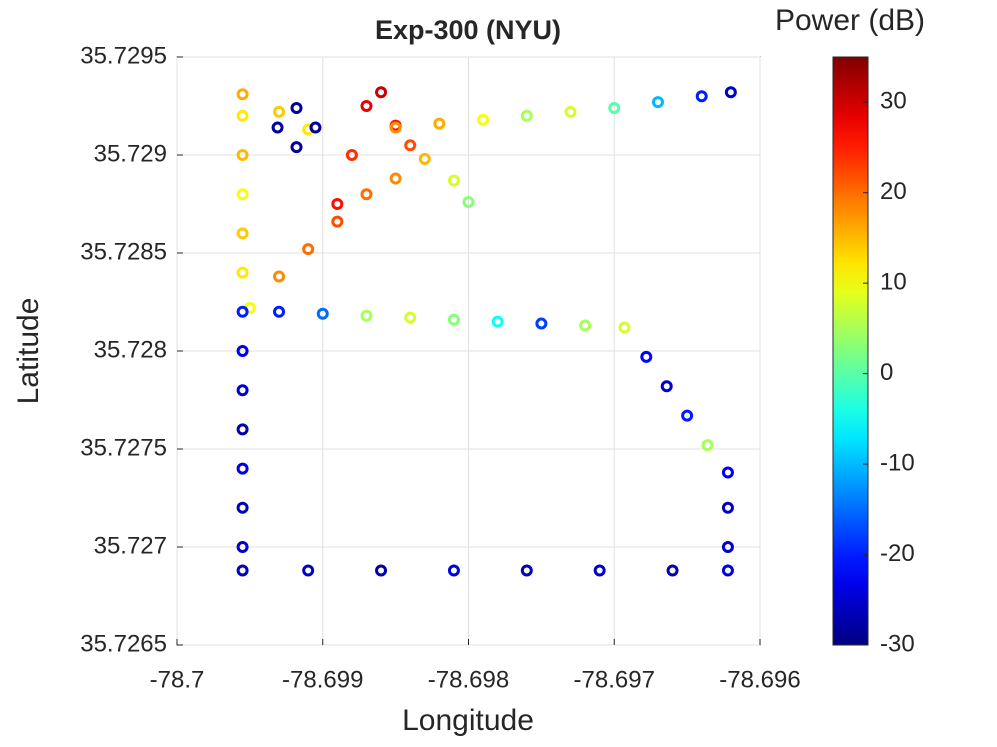  I want to click on y-tick-label: 35.7275, so click(123, 447).